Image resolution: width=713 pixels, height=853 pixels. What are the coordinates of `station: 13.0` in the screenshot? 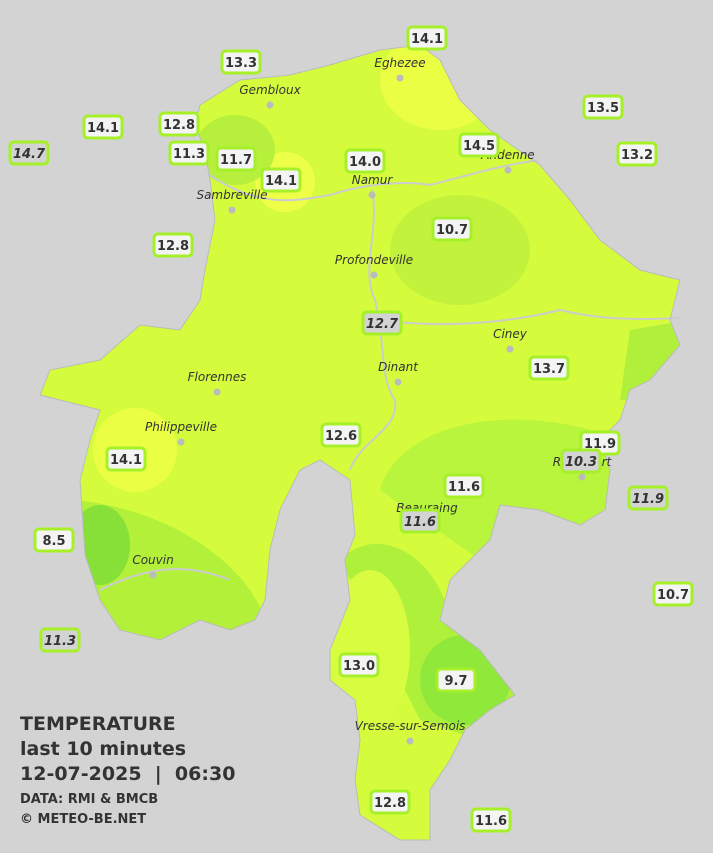 It's located at (359, 665).